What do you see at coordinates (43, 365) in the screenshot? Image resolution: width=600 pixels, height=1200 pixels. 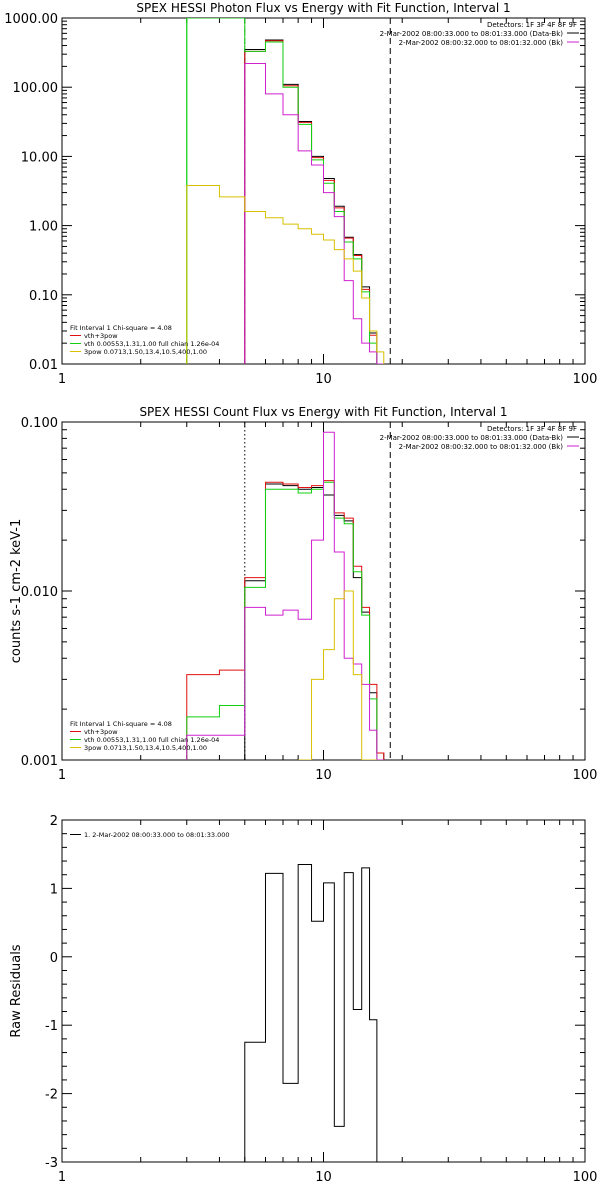 I see `y-tick-label: 0.01` at bounding box center [43, 365].